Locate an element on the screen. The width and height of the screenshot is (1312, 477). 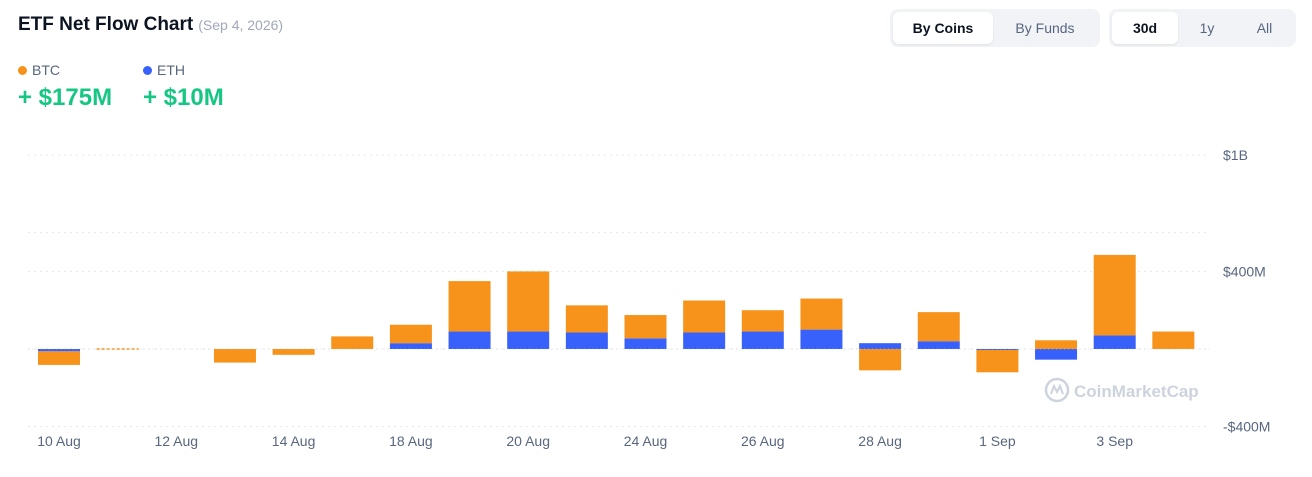
eth-legend-label: ETH is located at coordinates (171, 70).